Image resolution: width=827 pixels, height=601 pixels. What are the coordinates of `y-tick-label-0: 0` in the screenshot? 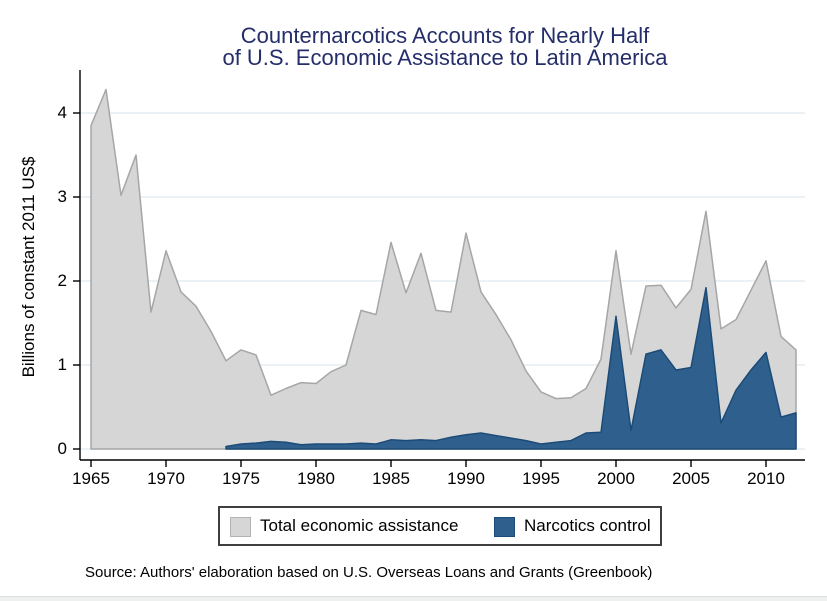 It's located at (62, 448).